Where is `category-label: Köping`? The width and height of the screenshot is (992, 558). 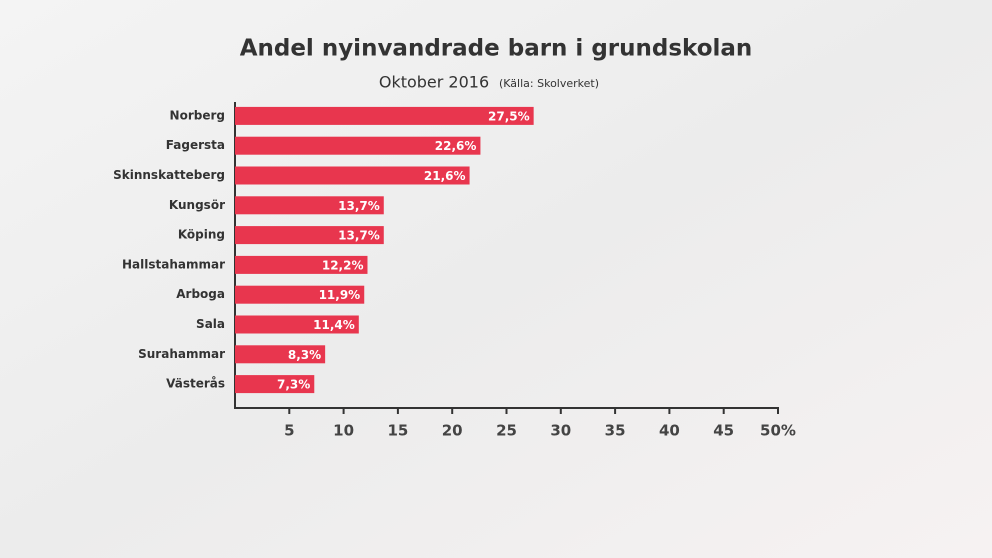
category-label: Köping is located at coordinates (201, 235).